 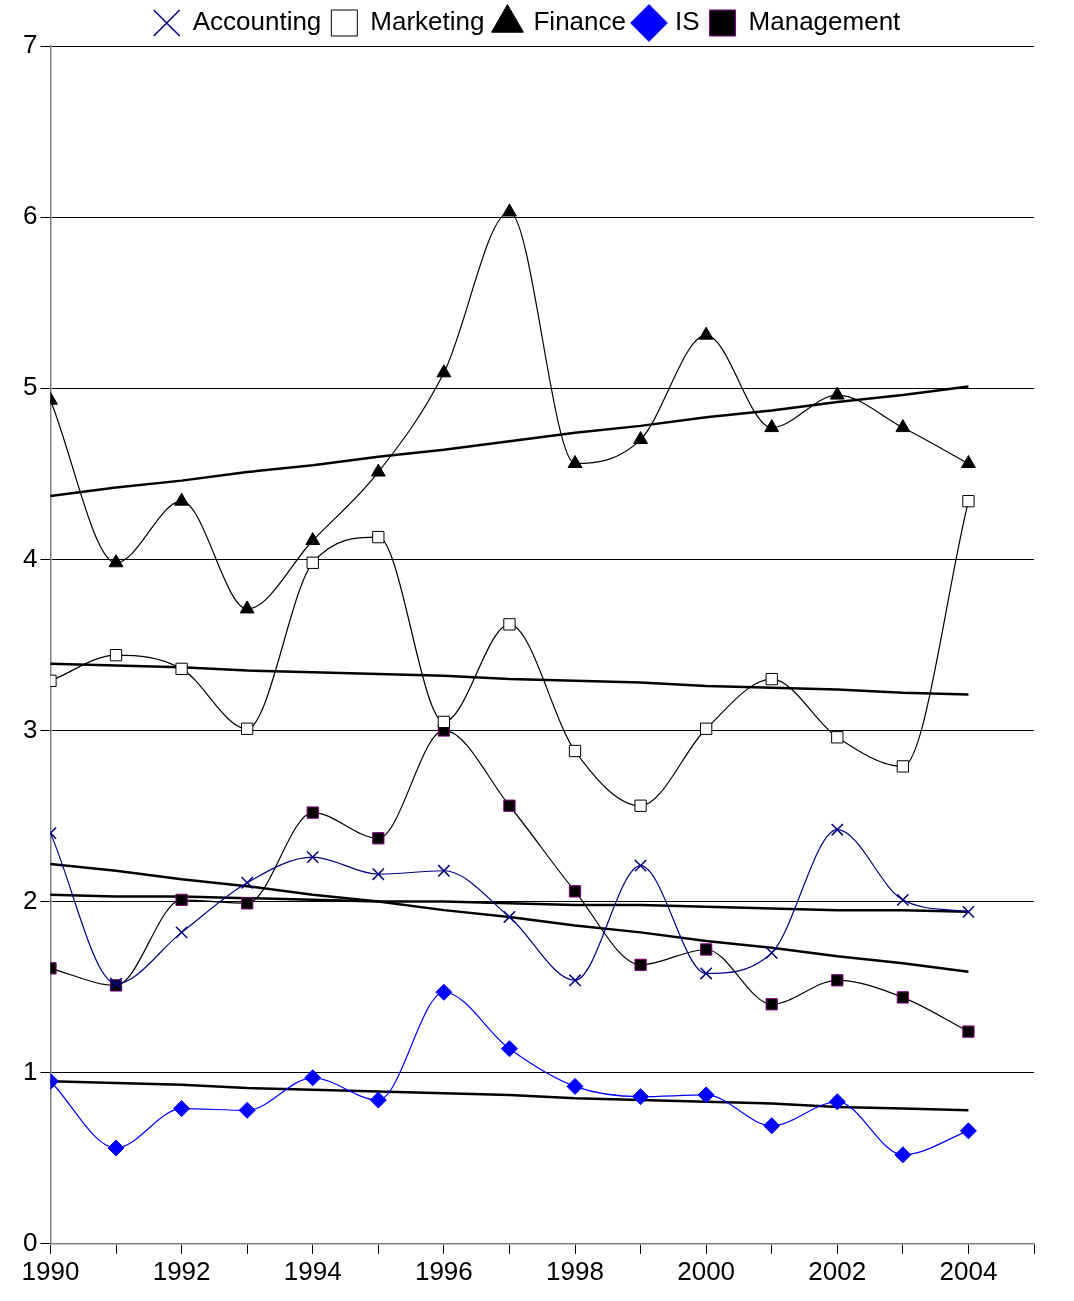 What do you see at coordinates (30, 44) in the screenshot?
I see `y-tick-label: 7` at bounding box center [30, 44].